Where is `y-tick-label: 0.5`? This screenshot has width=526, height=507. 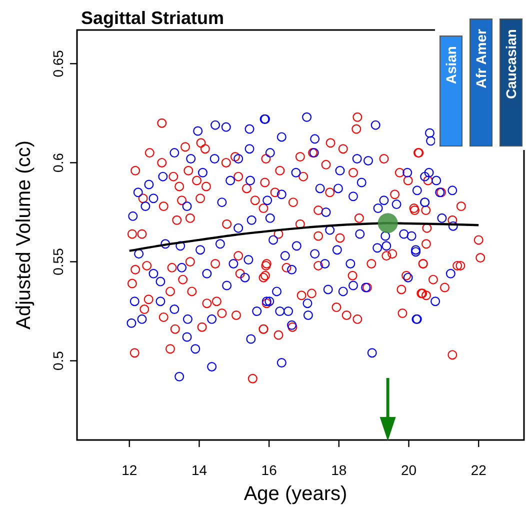 y-tick-label: 0.5 is located at coordinates (58, 360).